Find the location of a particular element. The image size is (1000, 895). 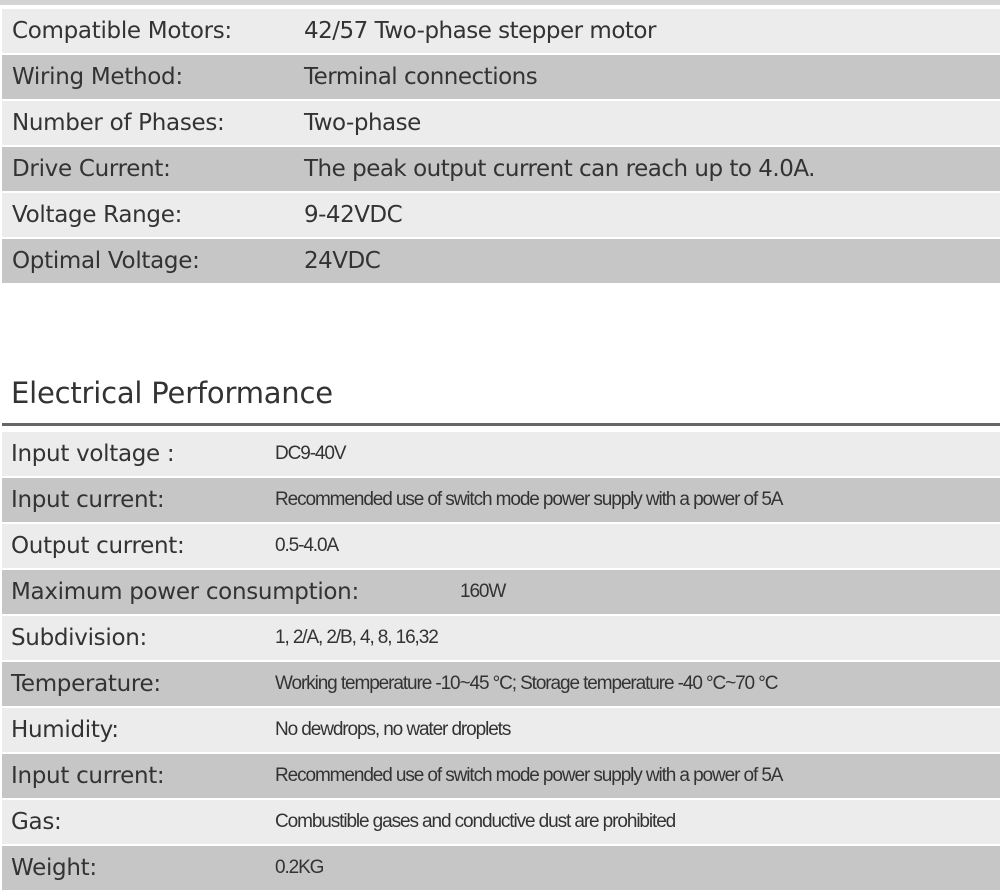

electrical-value: 0.5-4.0A is located at coordinates (307, 545).